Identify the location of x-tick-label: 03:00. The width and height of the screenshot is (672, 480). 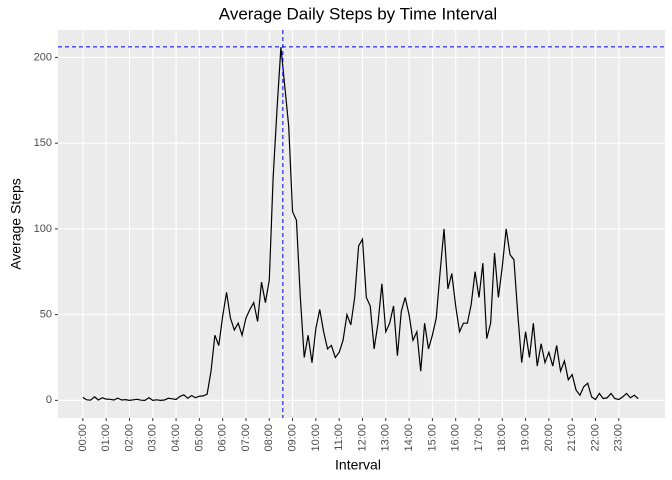
(153, 438).